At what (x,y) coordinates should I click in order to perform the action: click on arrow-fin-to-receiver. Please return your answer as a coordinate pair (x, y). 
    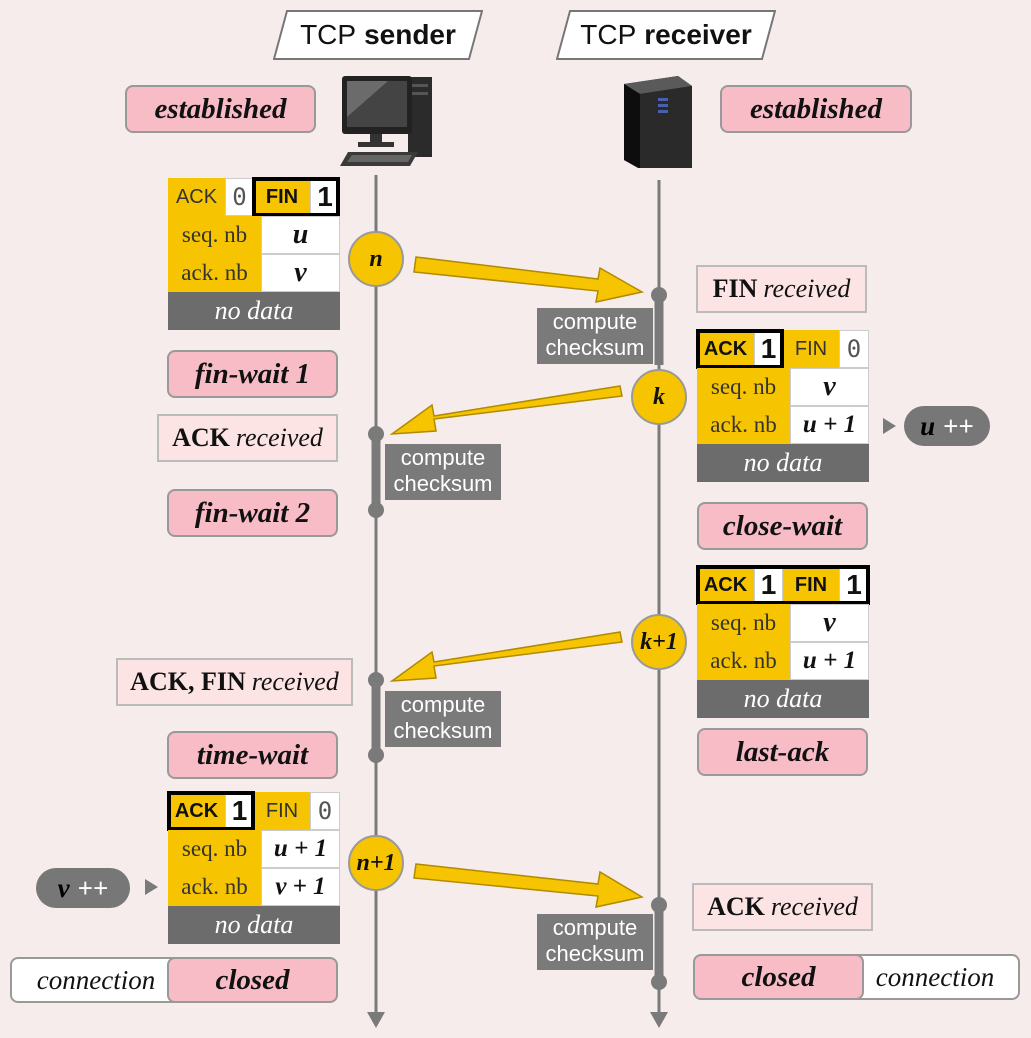
    Looking at the image, I should click on (529, 279).